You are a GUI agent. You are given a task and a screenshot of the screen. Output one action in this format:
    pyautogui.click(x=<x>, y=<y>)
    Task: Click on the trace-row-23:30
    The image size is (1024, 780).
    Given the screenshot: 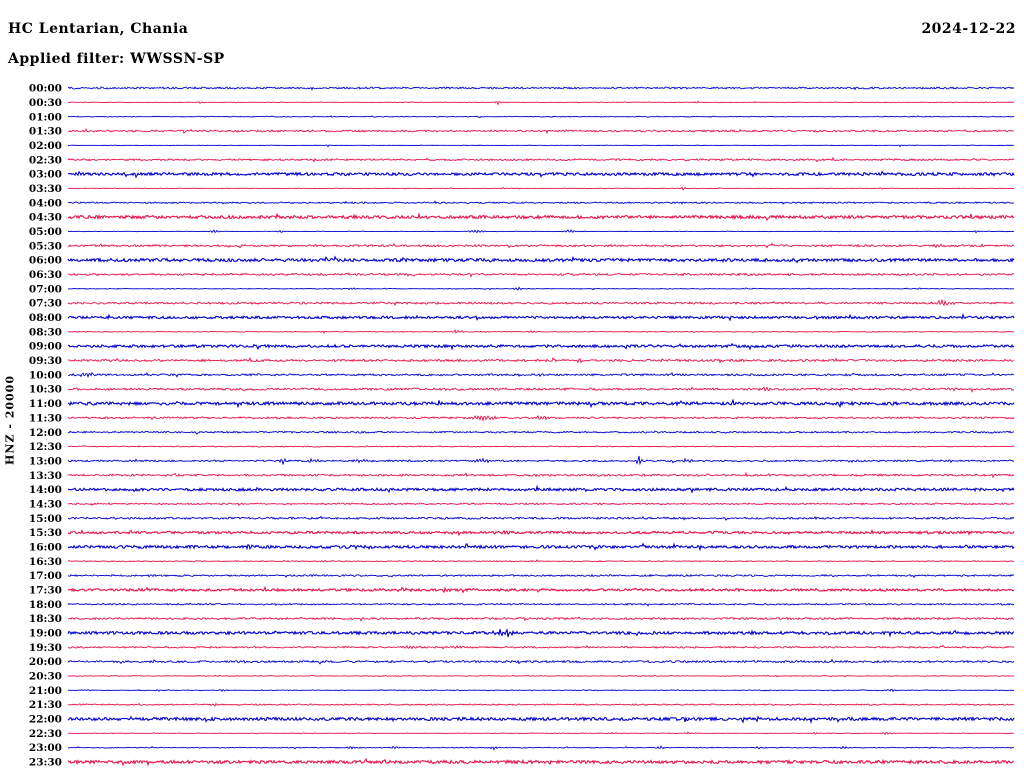 What is the action you would take?
    pyautogui.click(x=541, y=762)
    